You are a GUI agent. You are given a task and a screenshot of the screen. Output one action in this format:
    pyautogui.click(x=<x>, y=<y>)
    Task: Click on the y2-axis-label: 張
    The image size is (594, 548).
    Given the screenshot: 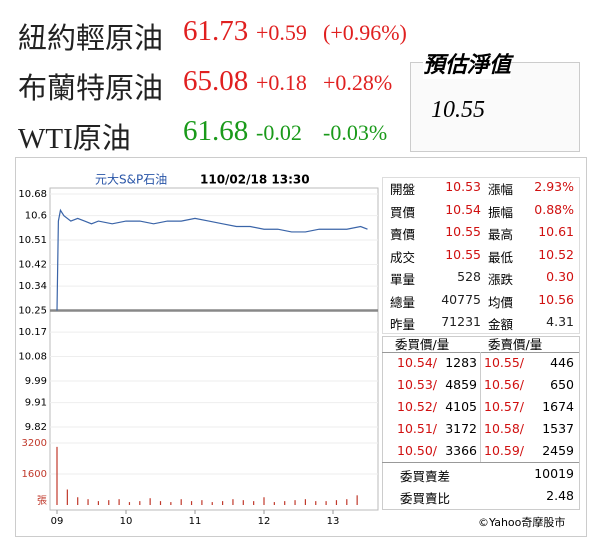 What is the action you would take?
    pyautogui.click(x=42, y=501)
    